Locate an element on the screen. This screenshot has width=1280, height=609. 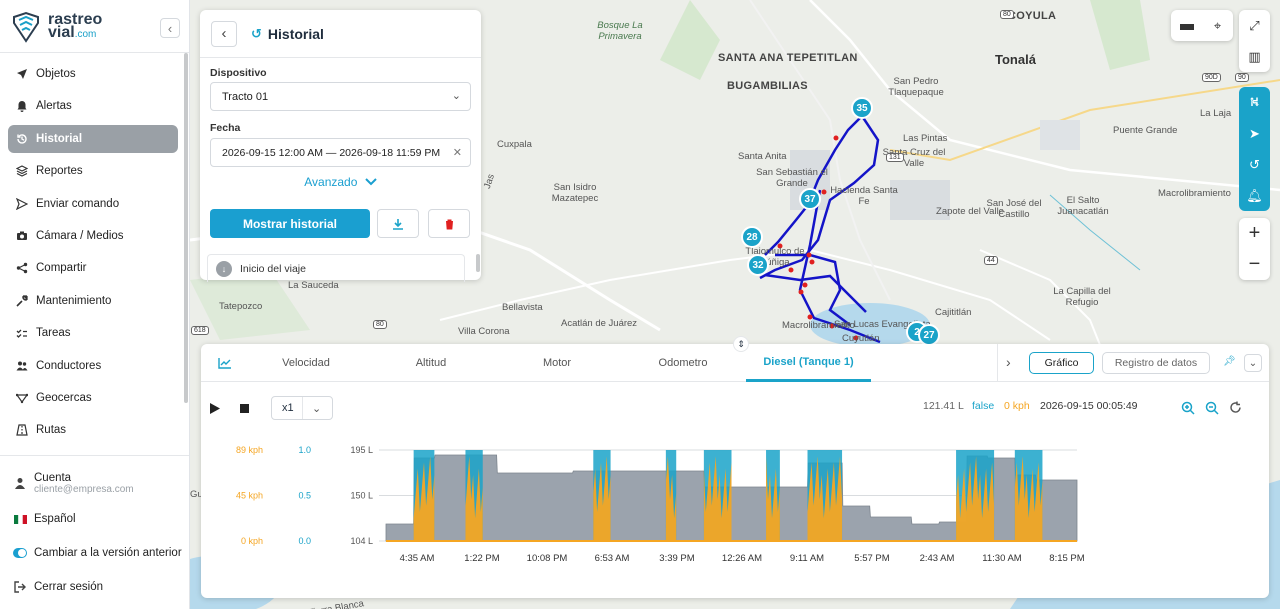
map-label: Zapote del Valle is located at coordinates (970, 211).